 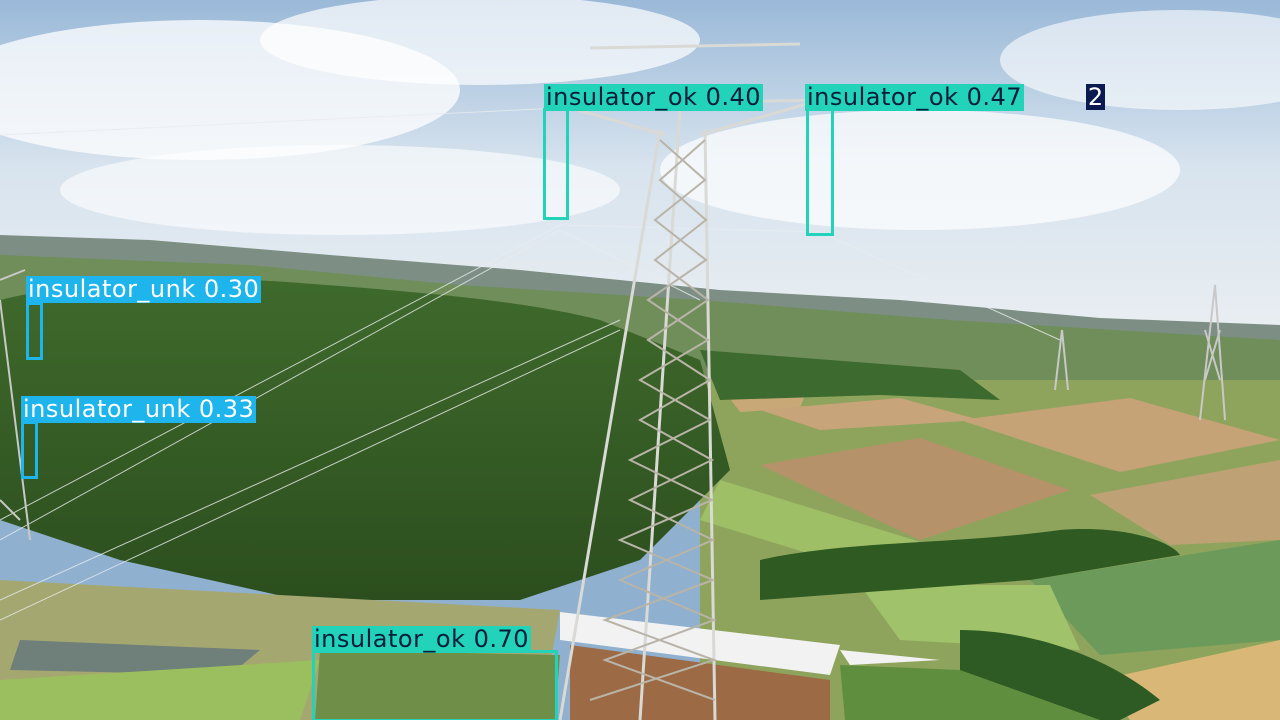 What do you see at coordinates (654, 97) in the screenshot?
I see `detection-label: insulator_ok 0.40` at bounding box center [654, 97].